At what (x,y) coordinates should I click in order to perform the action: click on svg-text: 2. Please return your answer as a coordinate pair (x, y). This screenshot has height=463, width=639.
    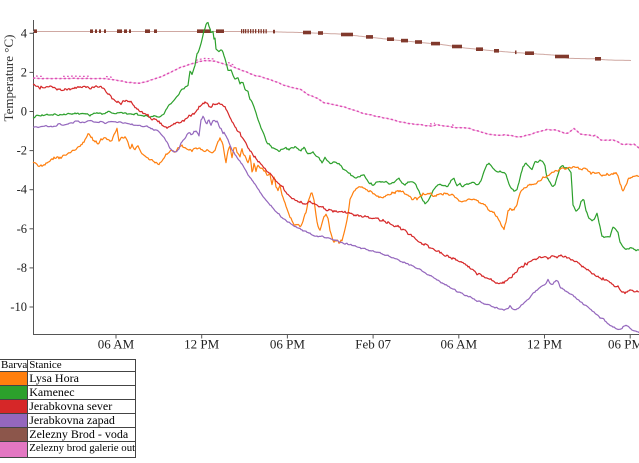
    Looking at the image, I should click on (24, 72).